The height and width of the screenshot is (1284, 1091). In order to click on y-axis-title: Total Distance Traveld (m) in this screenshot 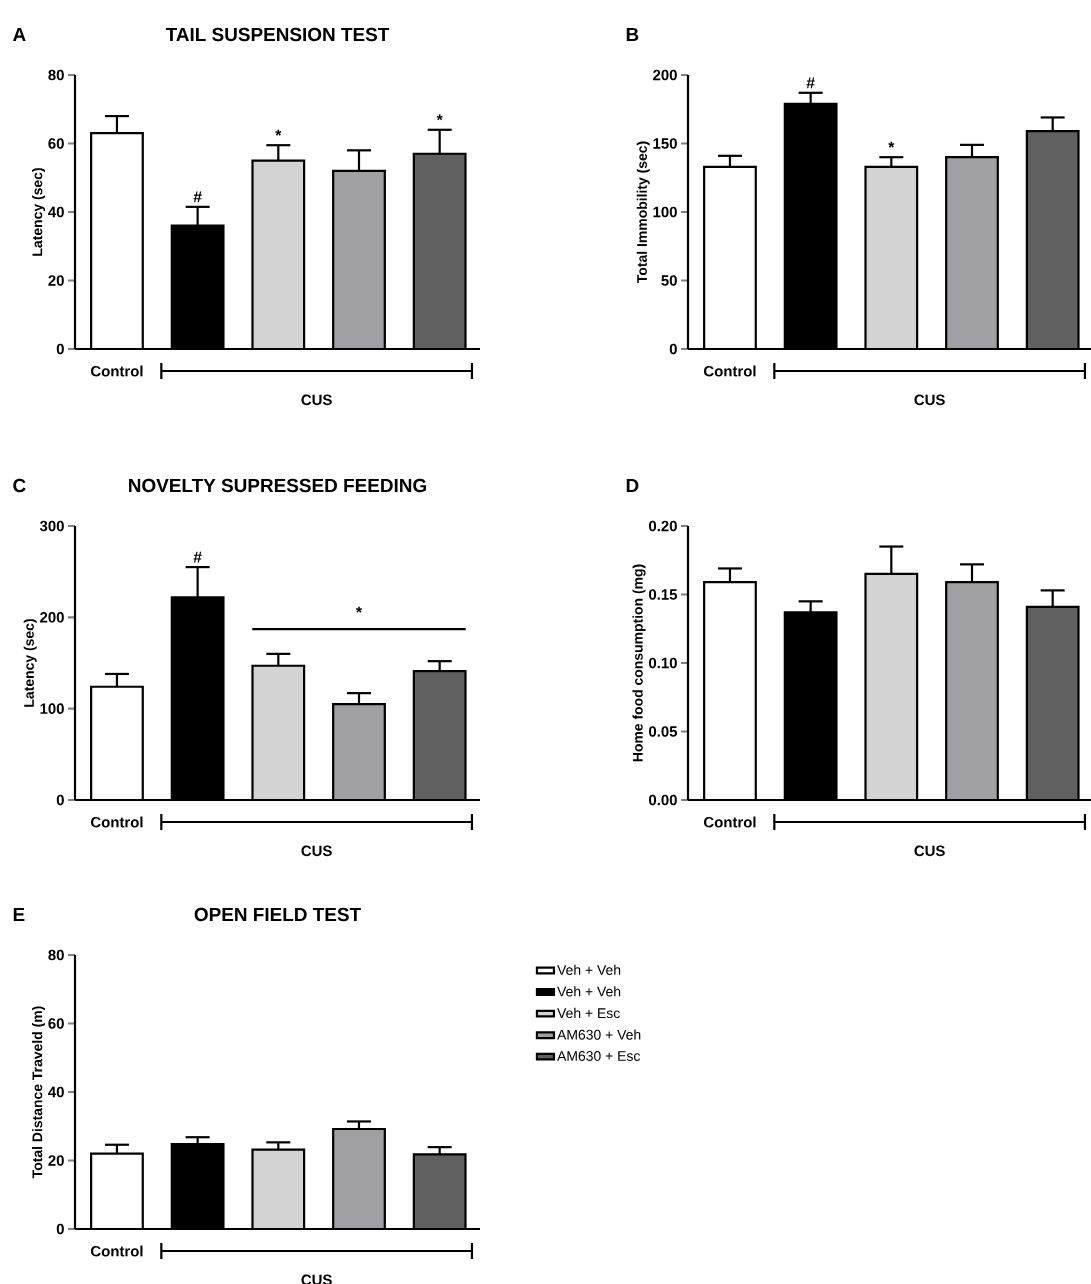, I will do `click(39, 1092)`.